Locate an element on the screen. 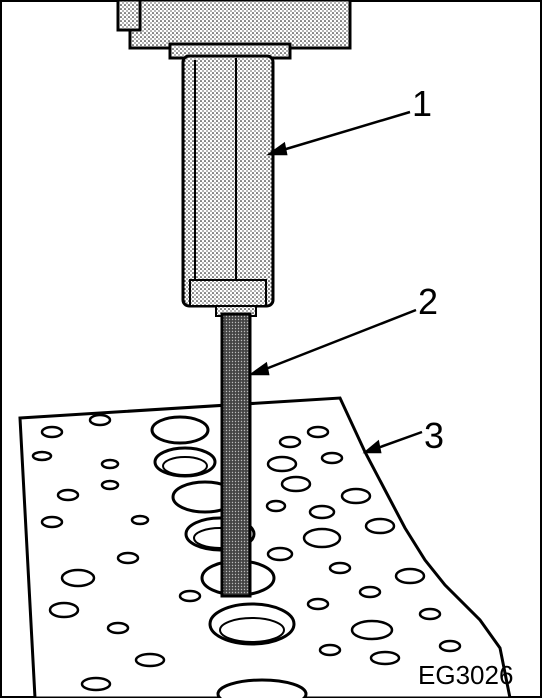 This screenshot has width=542, height=698. callout-1: 1 is located at coordinates (422, 103).